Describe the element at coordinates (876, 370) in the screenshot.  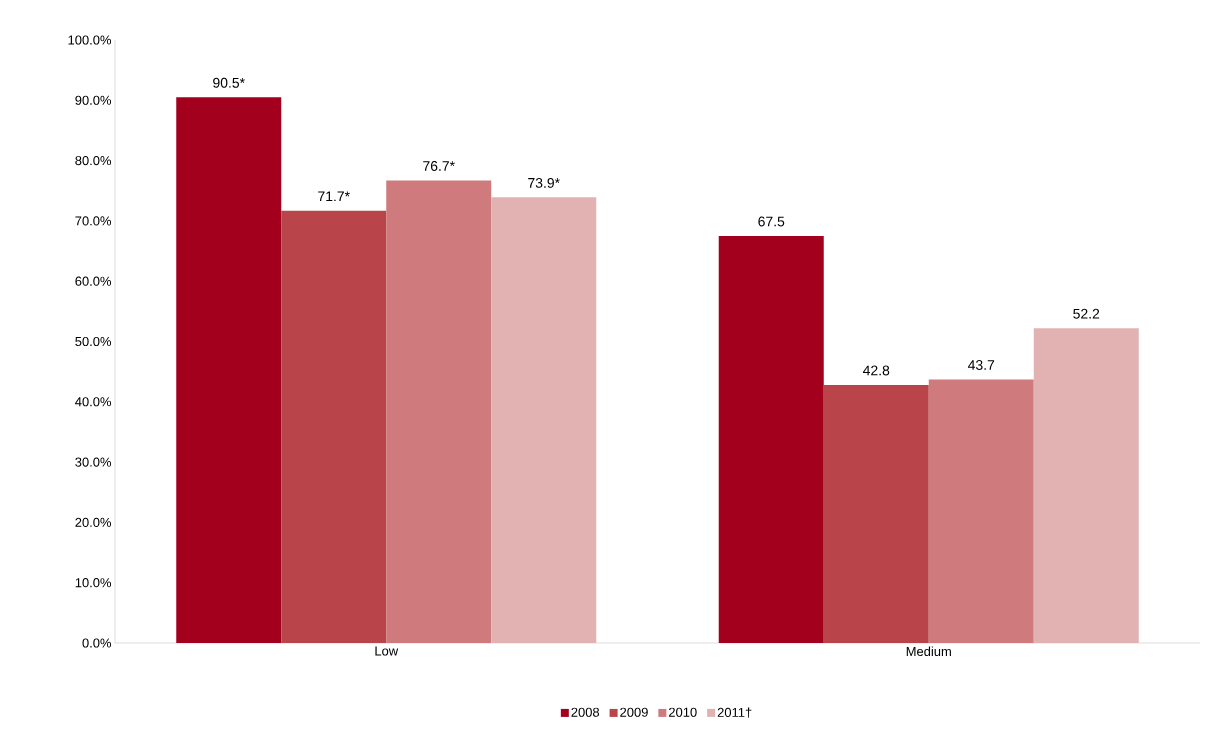
I see `data-label: 42.8` at that location.